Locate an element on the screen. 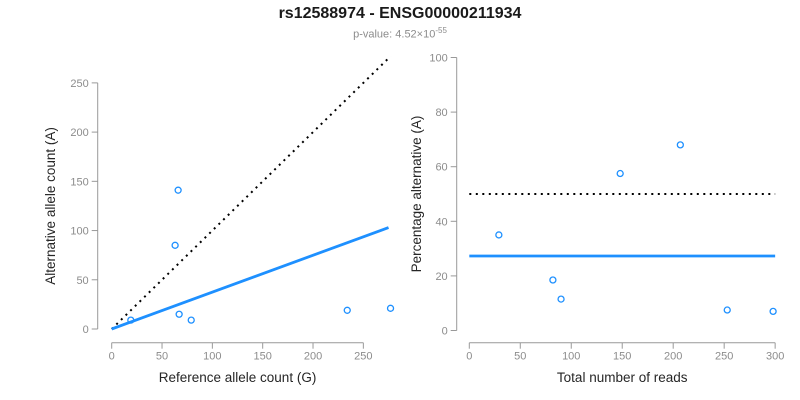 This screenshot has width=800, height=400. allelic-fit-line is located at coordinates (250, 278).